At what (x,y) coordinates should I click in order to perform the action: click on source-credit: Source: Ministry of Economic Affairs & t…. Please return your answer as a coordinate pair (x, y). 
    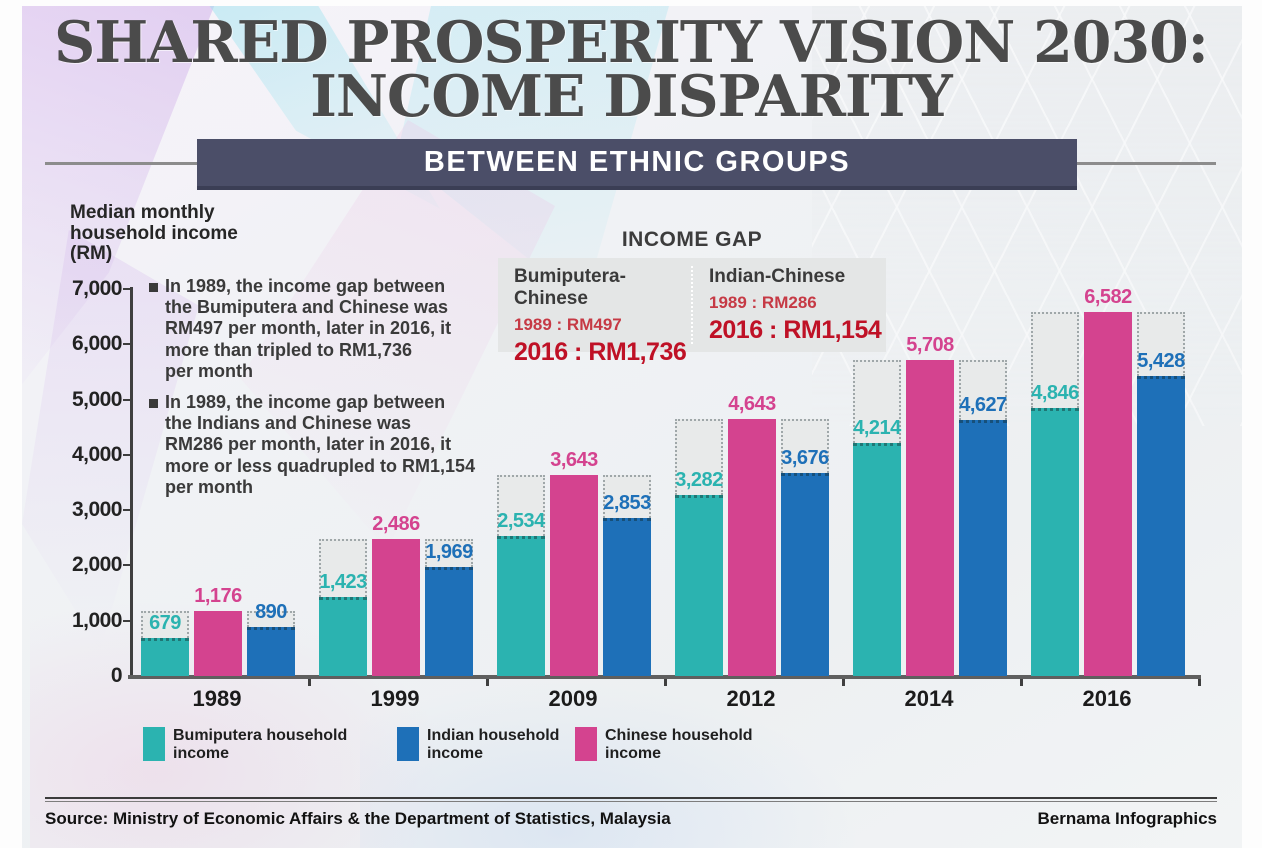
    Looking at the image, I should click on (358, 818).